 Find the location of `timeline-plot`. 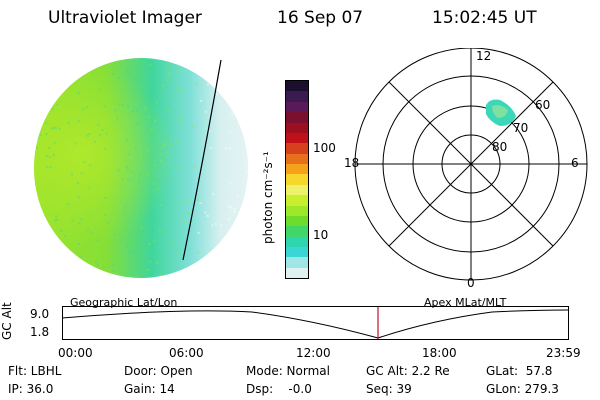

timeline-plot is located at coordinates (315, 323).